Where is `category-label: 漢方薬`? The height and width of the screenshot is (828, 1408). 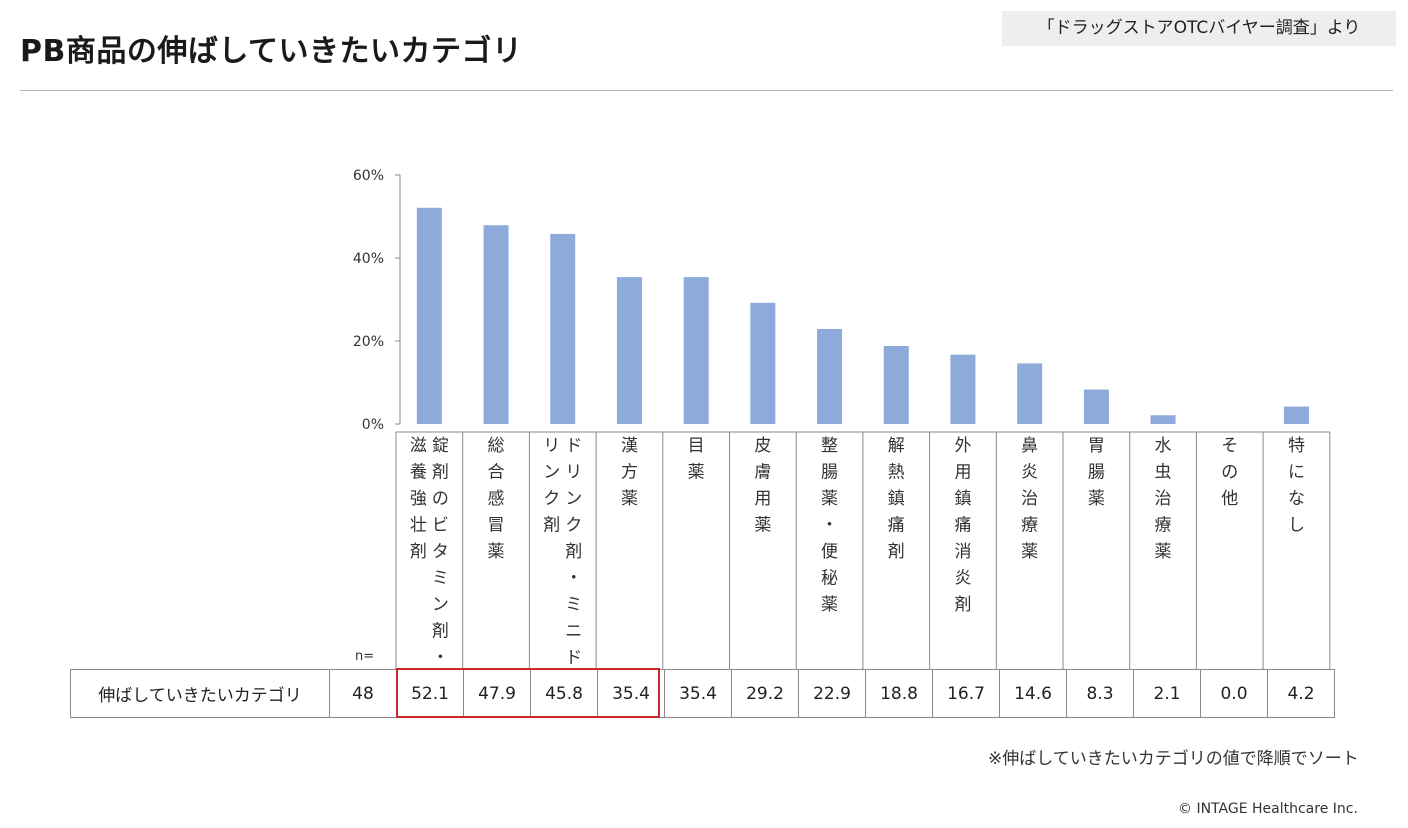
category-label: 漢方薬 is located at coordinates (629, 472).